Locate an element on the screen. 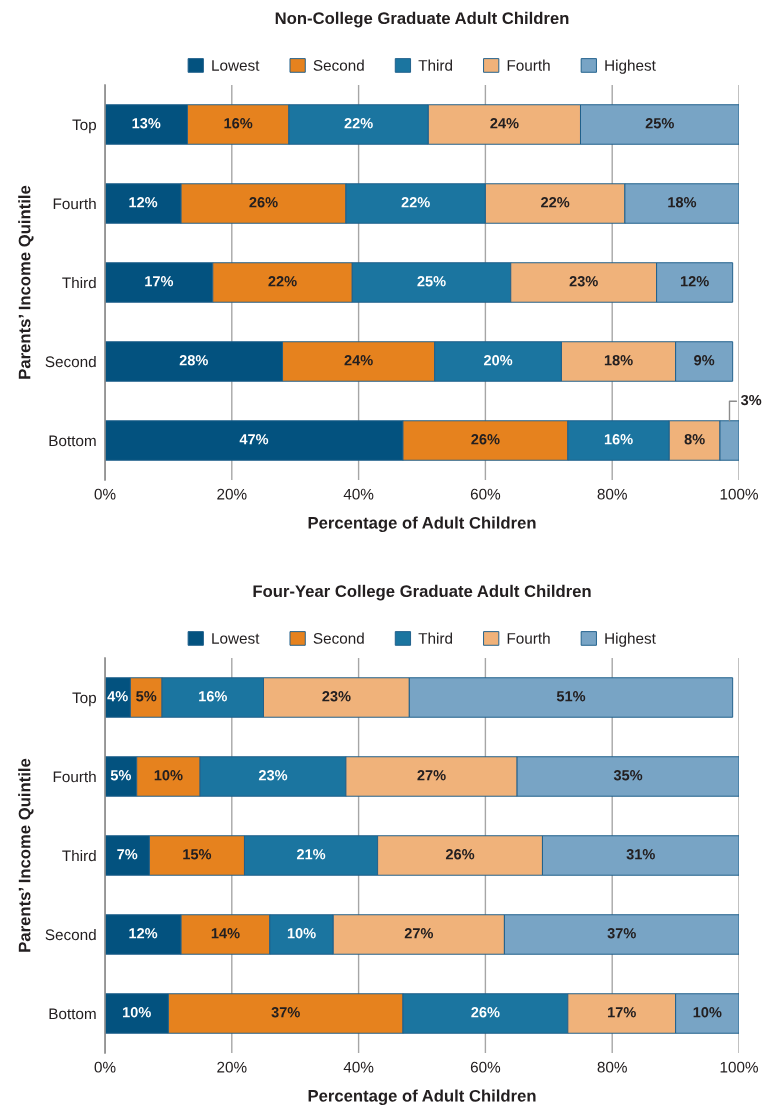 Image resolution: width=769 pixels, height=1114 pixels. data-label: 28% is located at coordinates (193, 360).